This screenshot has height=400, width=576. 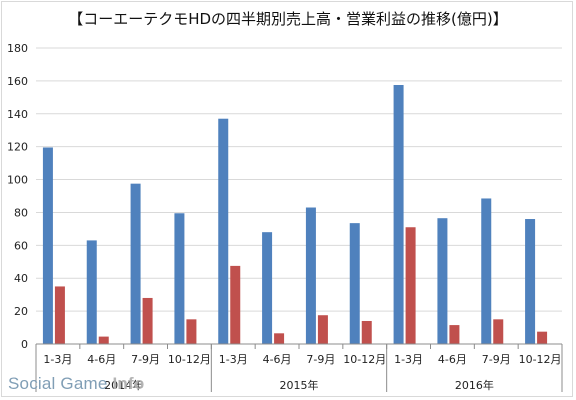 What do you see at coordinates (17, 81) in the screenshot?
I see `y-tick-label: 160` at bounding box center [17, 81].